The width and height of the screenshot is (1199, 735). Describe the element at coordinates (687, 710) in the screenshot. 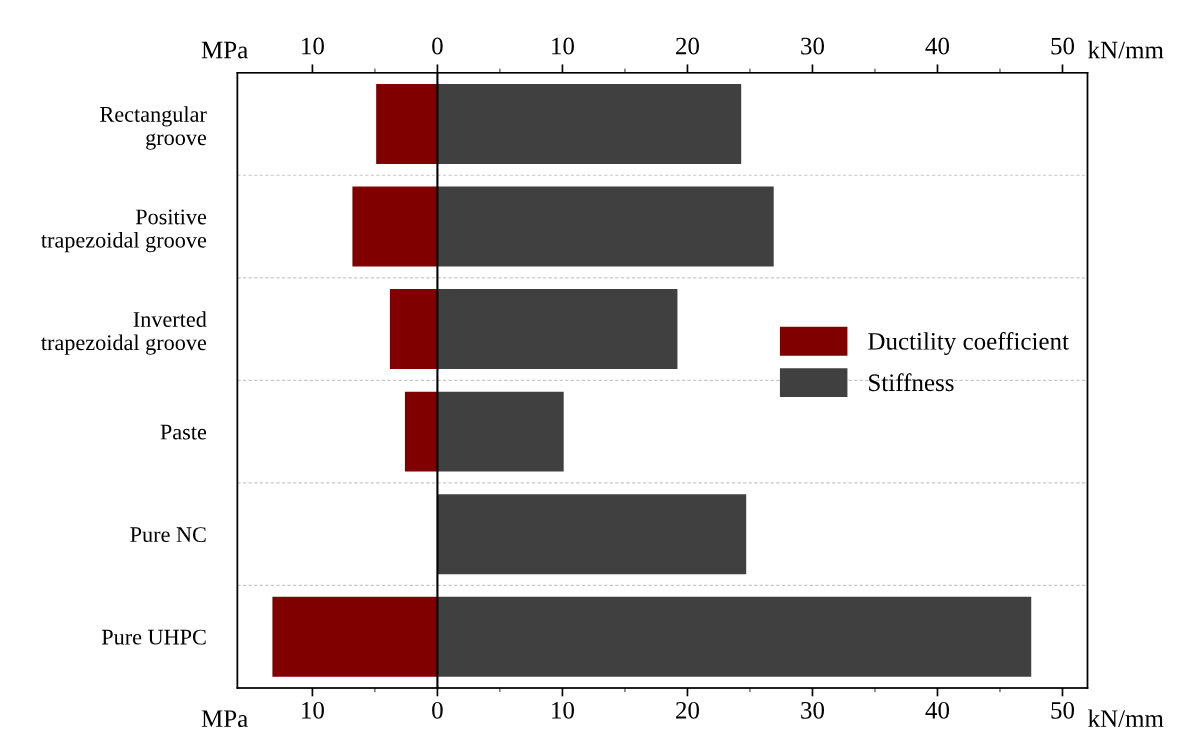

I see `x-tick-label: 20` at that location.